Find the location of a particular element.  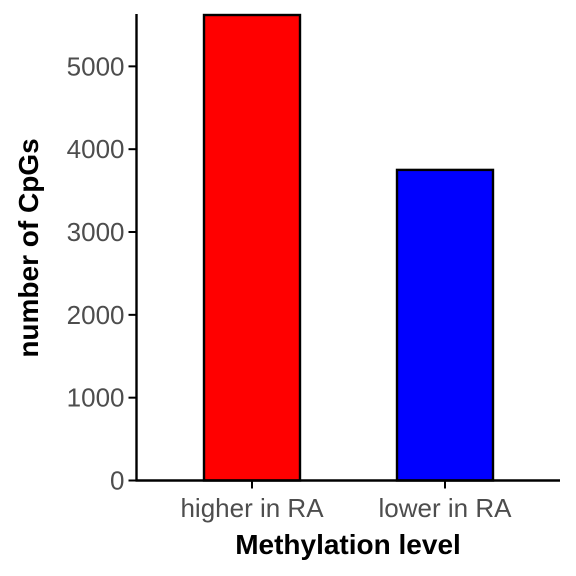

y-tick-label: 0 is located at coordinates (117, 481).